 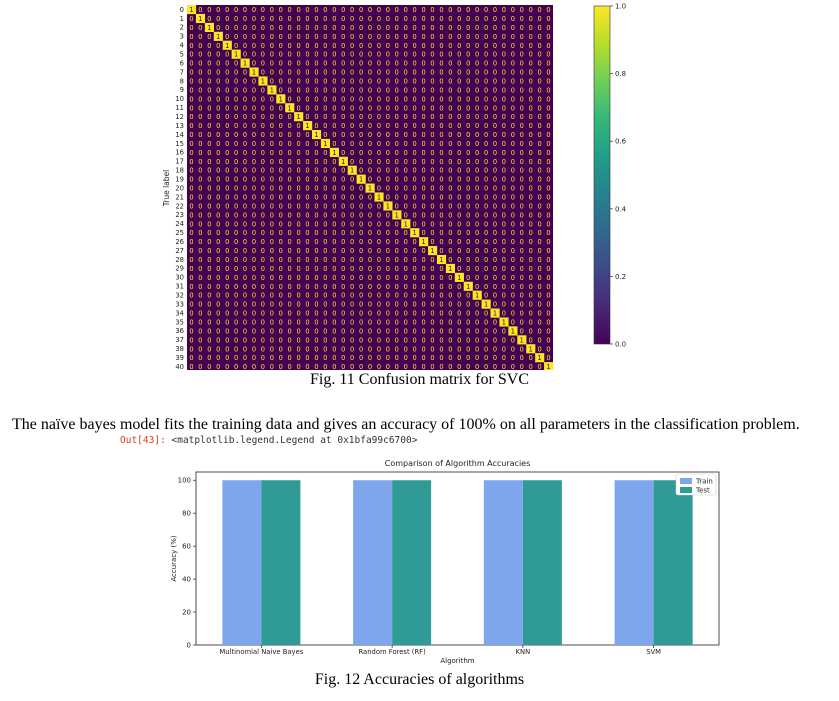 I want to click on y-tick-label: 10, so click(x=179, y=99).